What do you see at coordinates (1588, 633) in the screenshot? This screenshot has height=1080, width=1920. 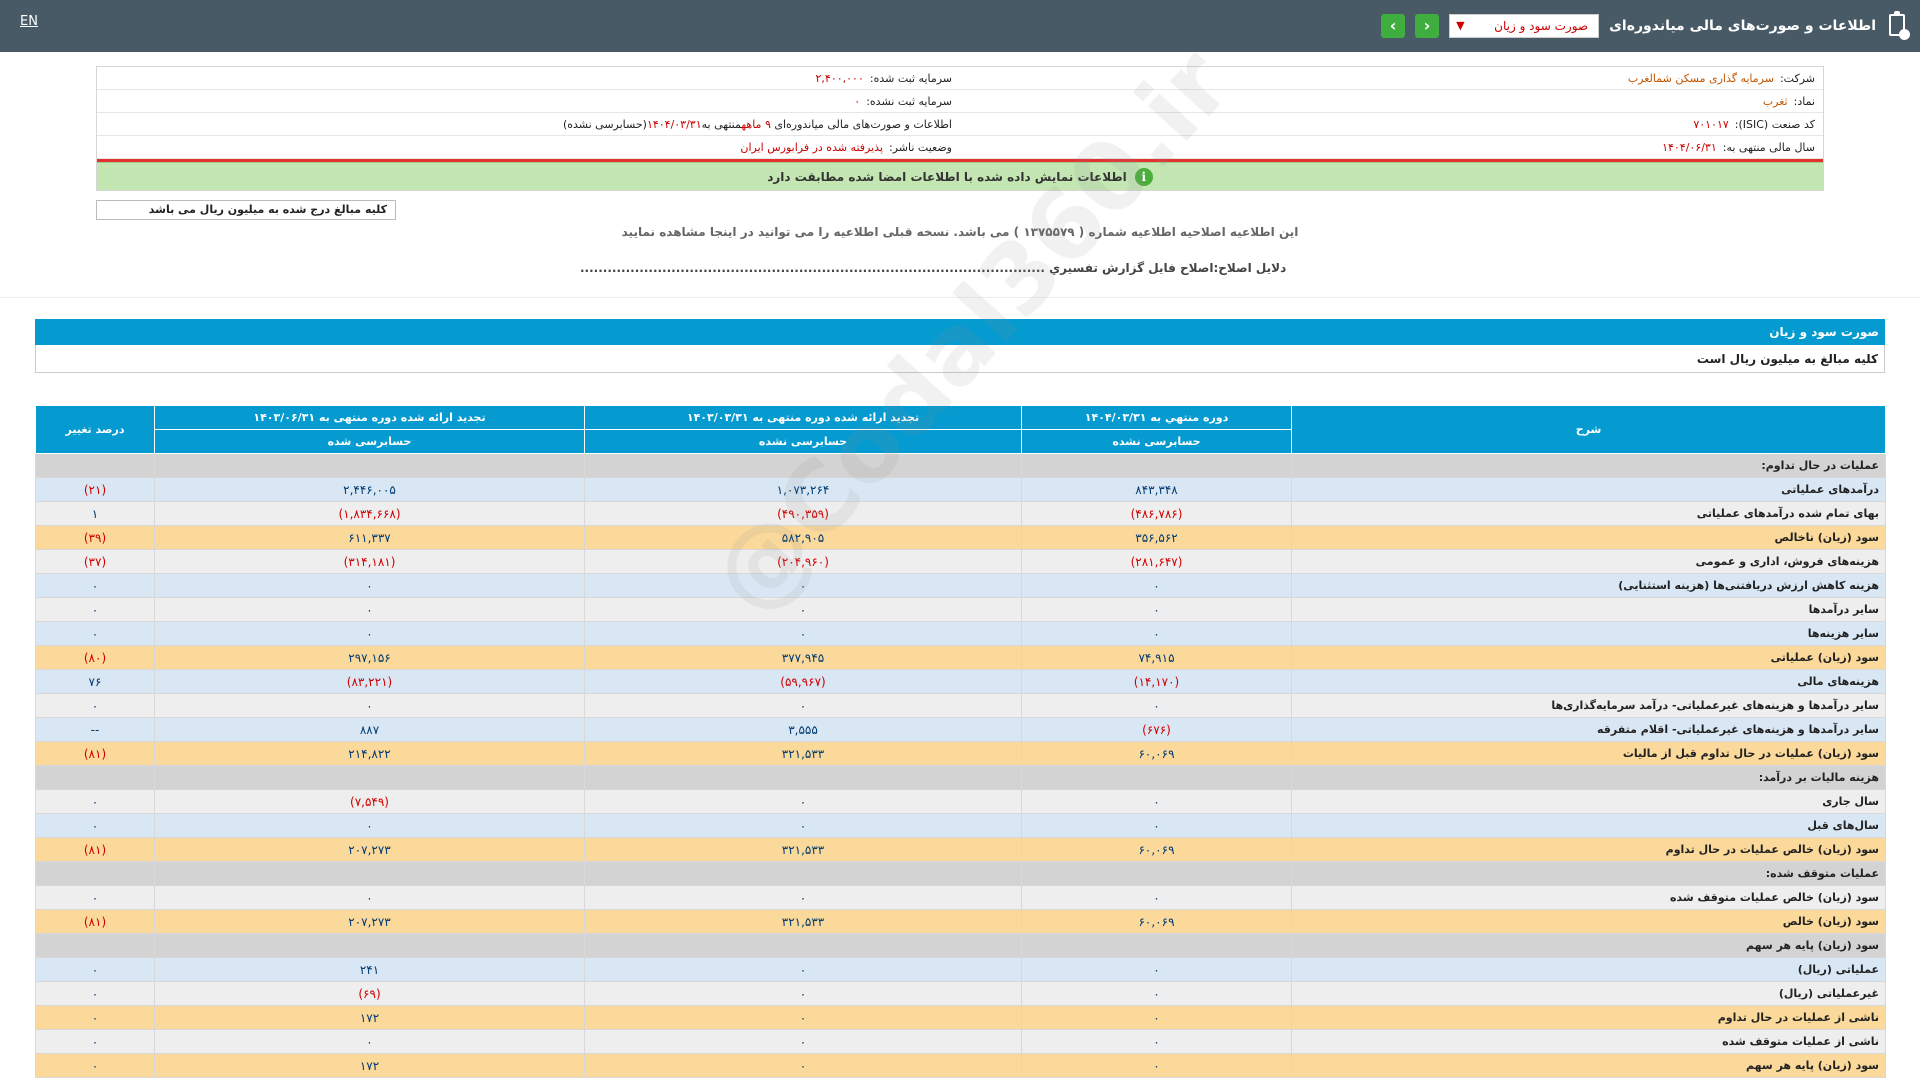 I see `row-description: سایر هزینه‌ها` at bounding box center [1588, 633].